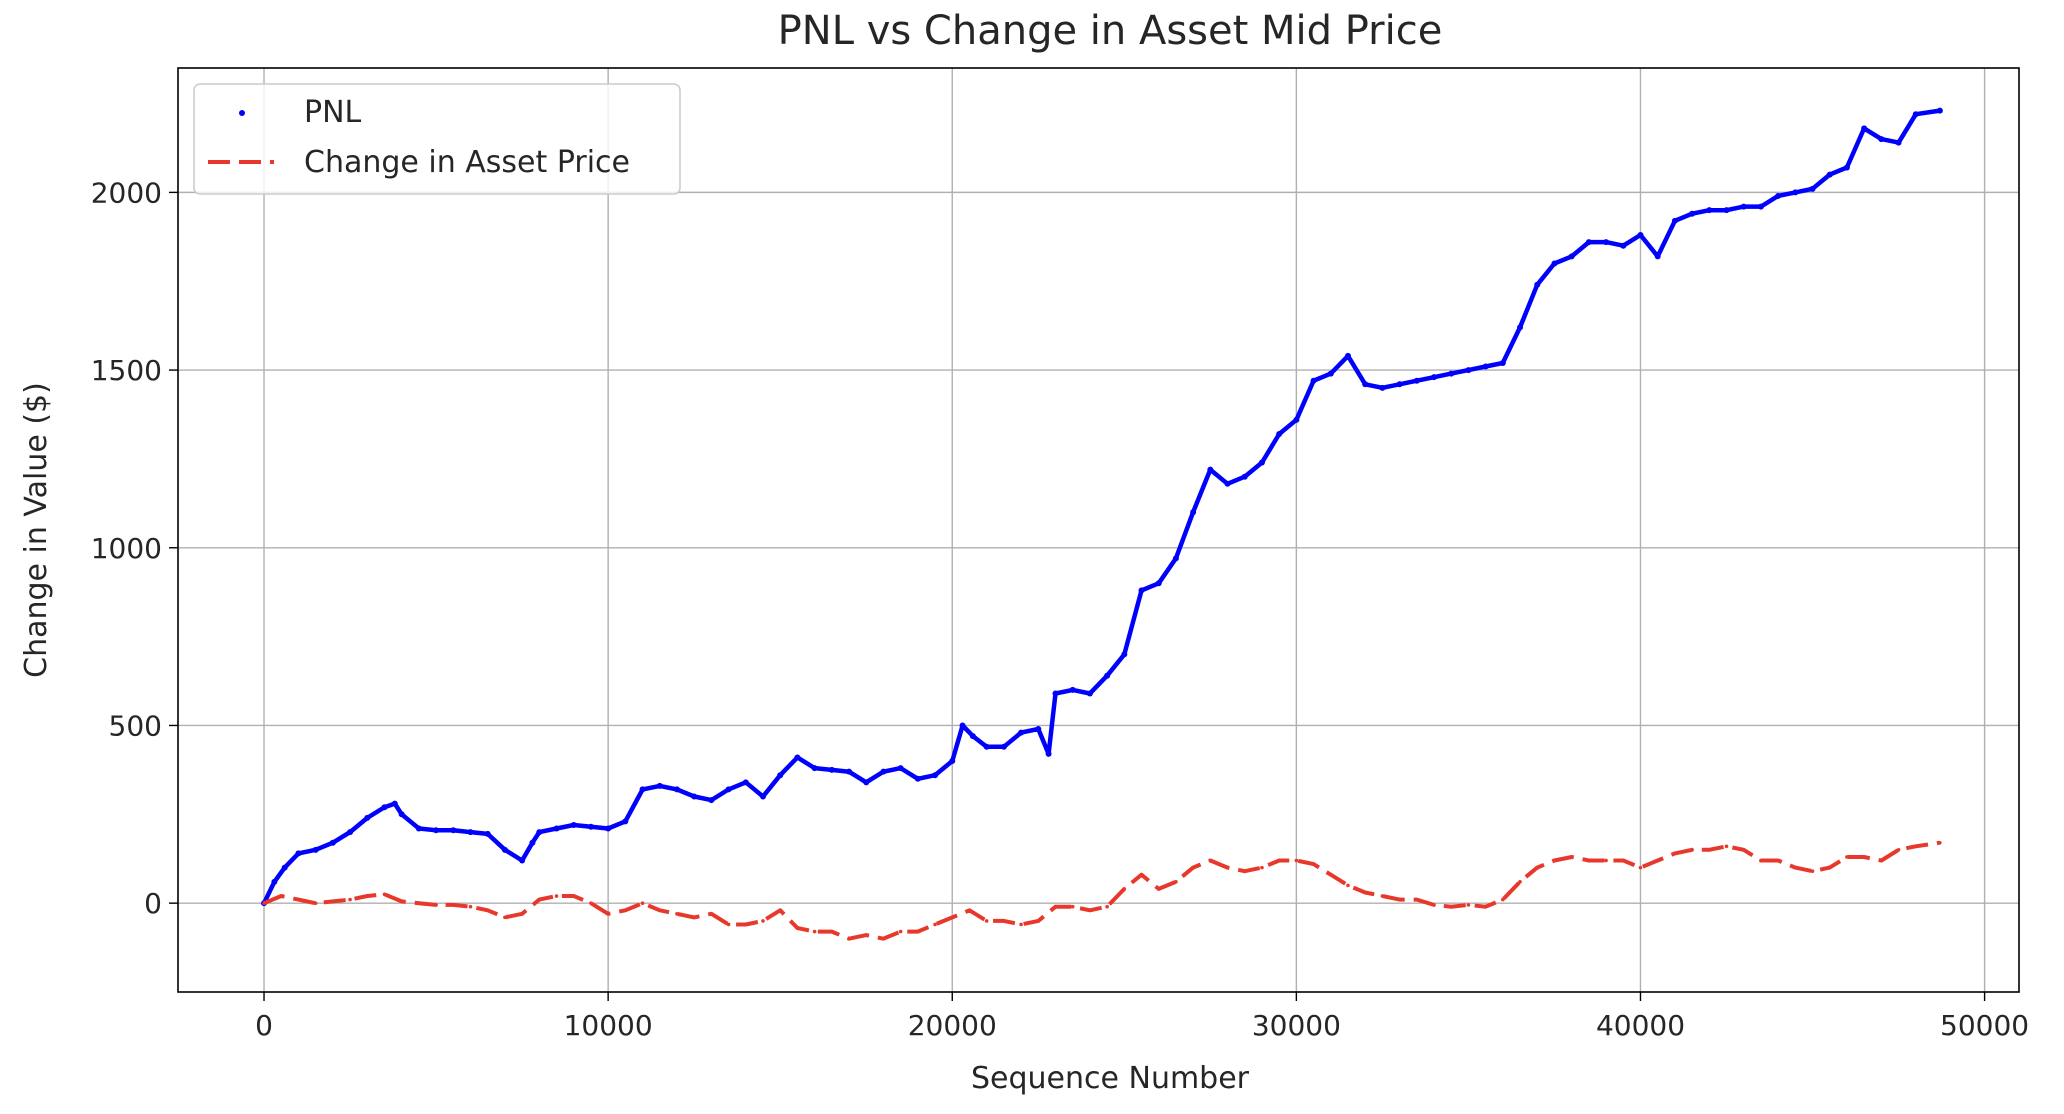 This screenshot has height=1114, width=2064. I want to click on legend: PNL Change in Asset Price, so click(437, 139).